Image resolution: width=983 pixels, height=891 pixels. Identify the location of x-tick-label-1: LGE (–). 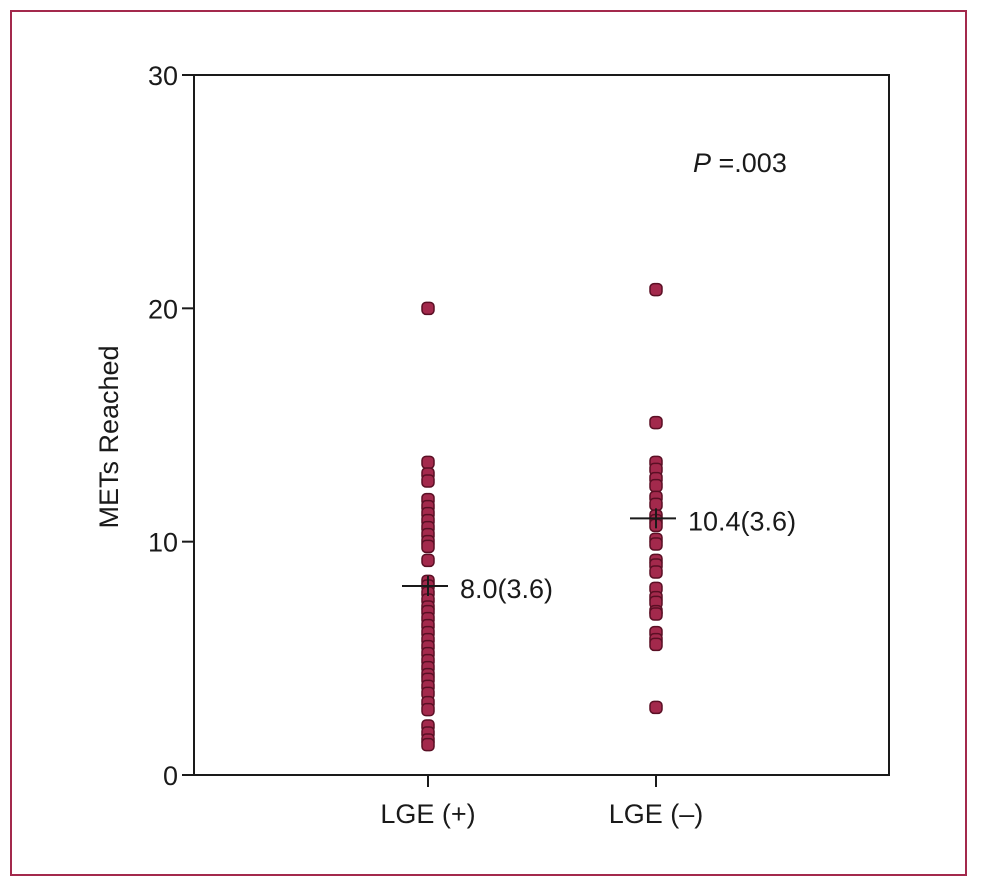
(656, 814).